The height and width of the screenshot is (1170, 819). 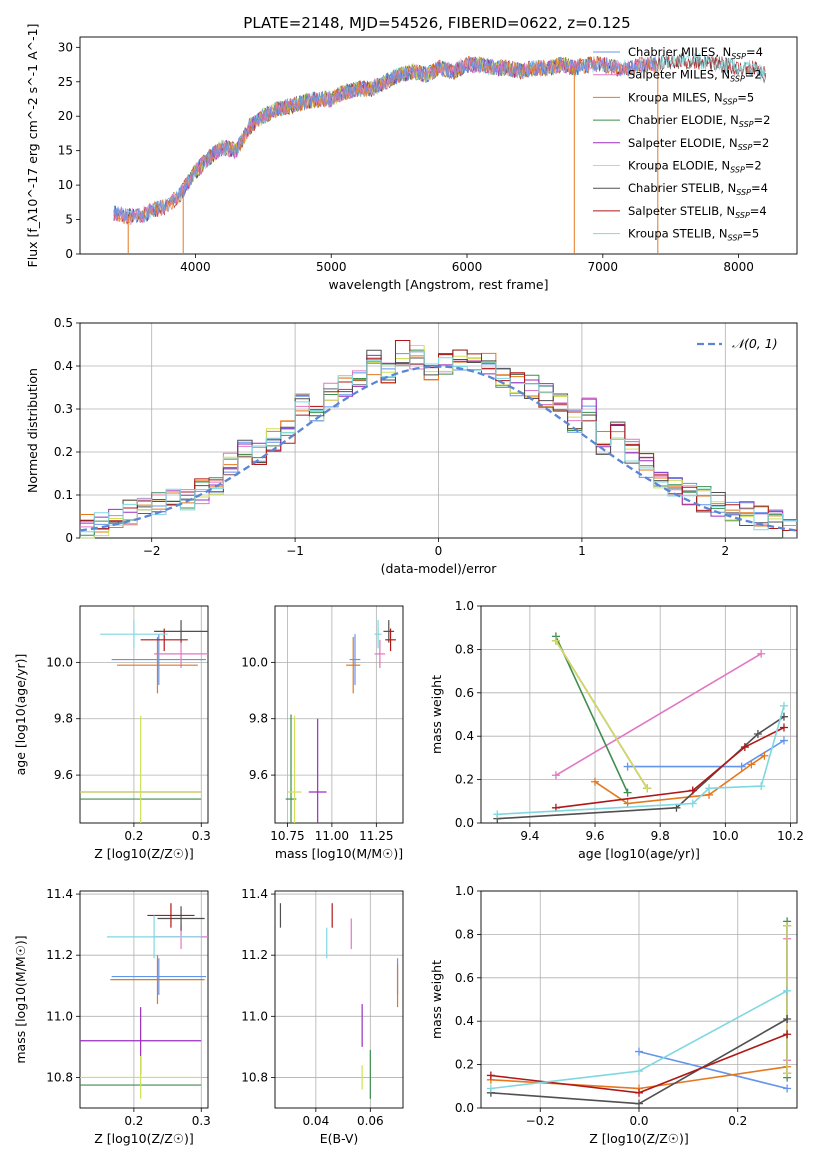 I want to click on x-axis-label: age [log10(age/yr)], so click(x=639, y=853).